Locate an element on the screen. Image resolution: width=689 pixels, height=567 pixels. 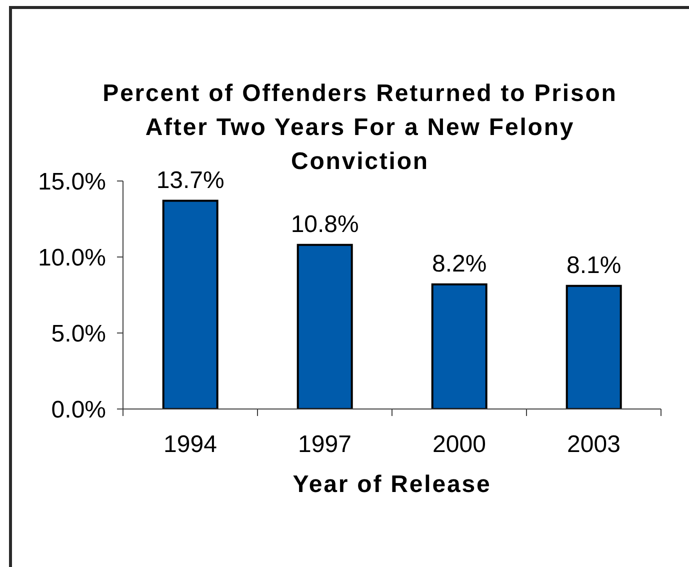
x-tick-label: 2000 is located at coordinates (459, 444).